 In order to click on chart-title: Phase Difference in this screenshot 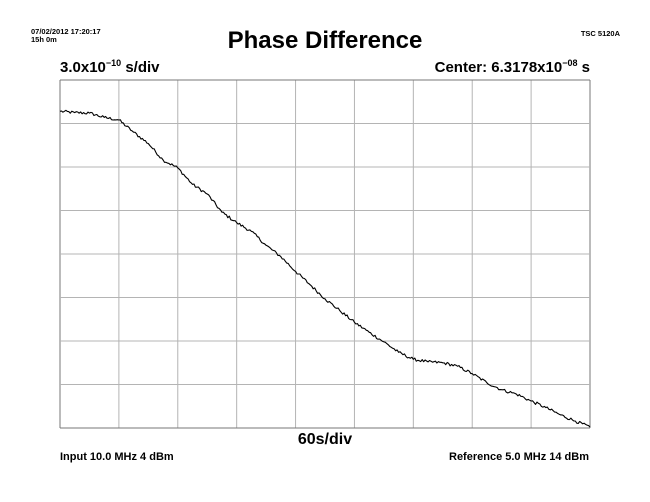, I will do `click(325, 40)`.